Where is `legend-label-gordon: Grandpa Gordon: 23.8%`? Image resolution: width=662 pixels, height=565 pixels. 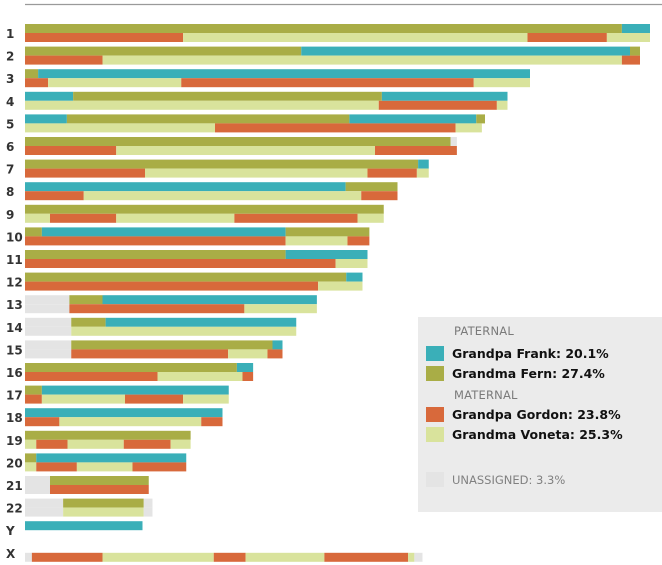 legend-label-gordon: Grandpa Gordon: 23.8% is located at coordinates (536, 414).